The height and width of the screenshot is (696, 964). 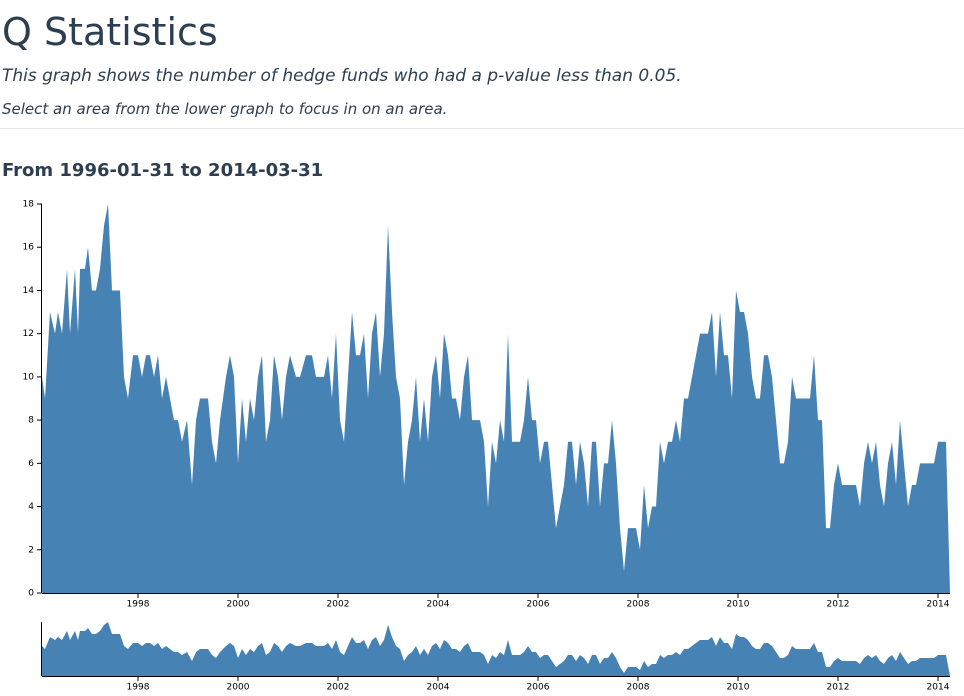 What do you see at coordinates (496, 649) in the screenshot?
I see `area` at bounding box center [496, 649].